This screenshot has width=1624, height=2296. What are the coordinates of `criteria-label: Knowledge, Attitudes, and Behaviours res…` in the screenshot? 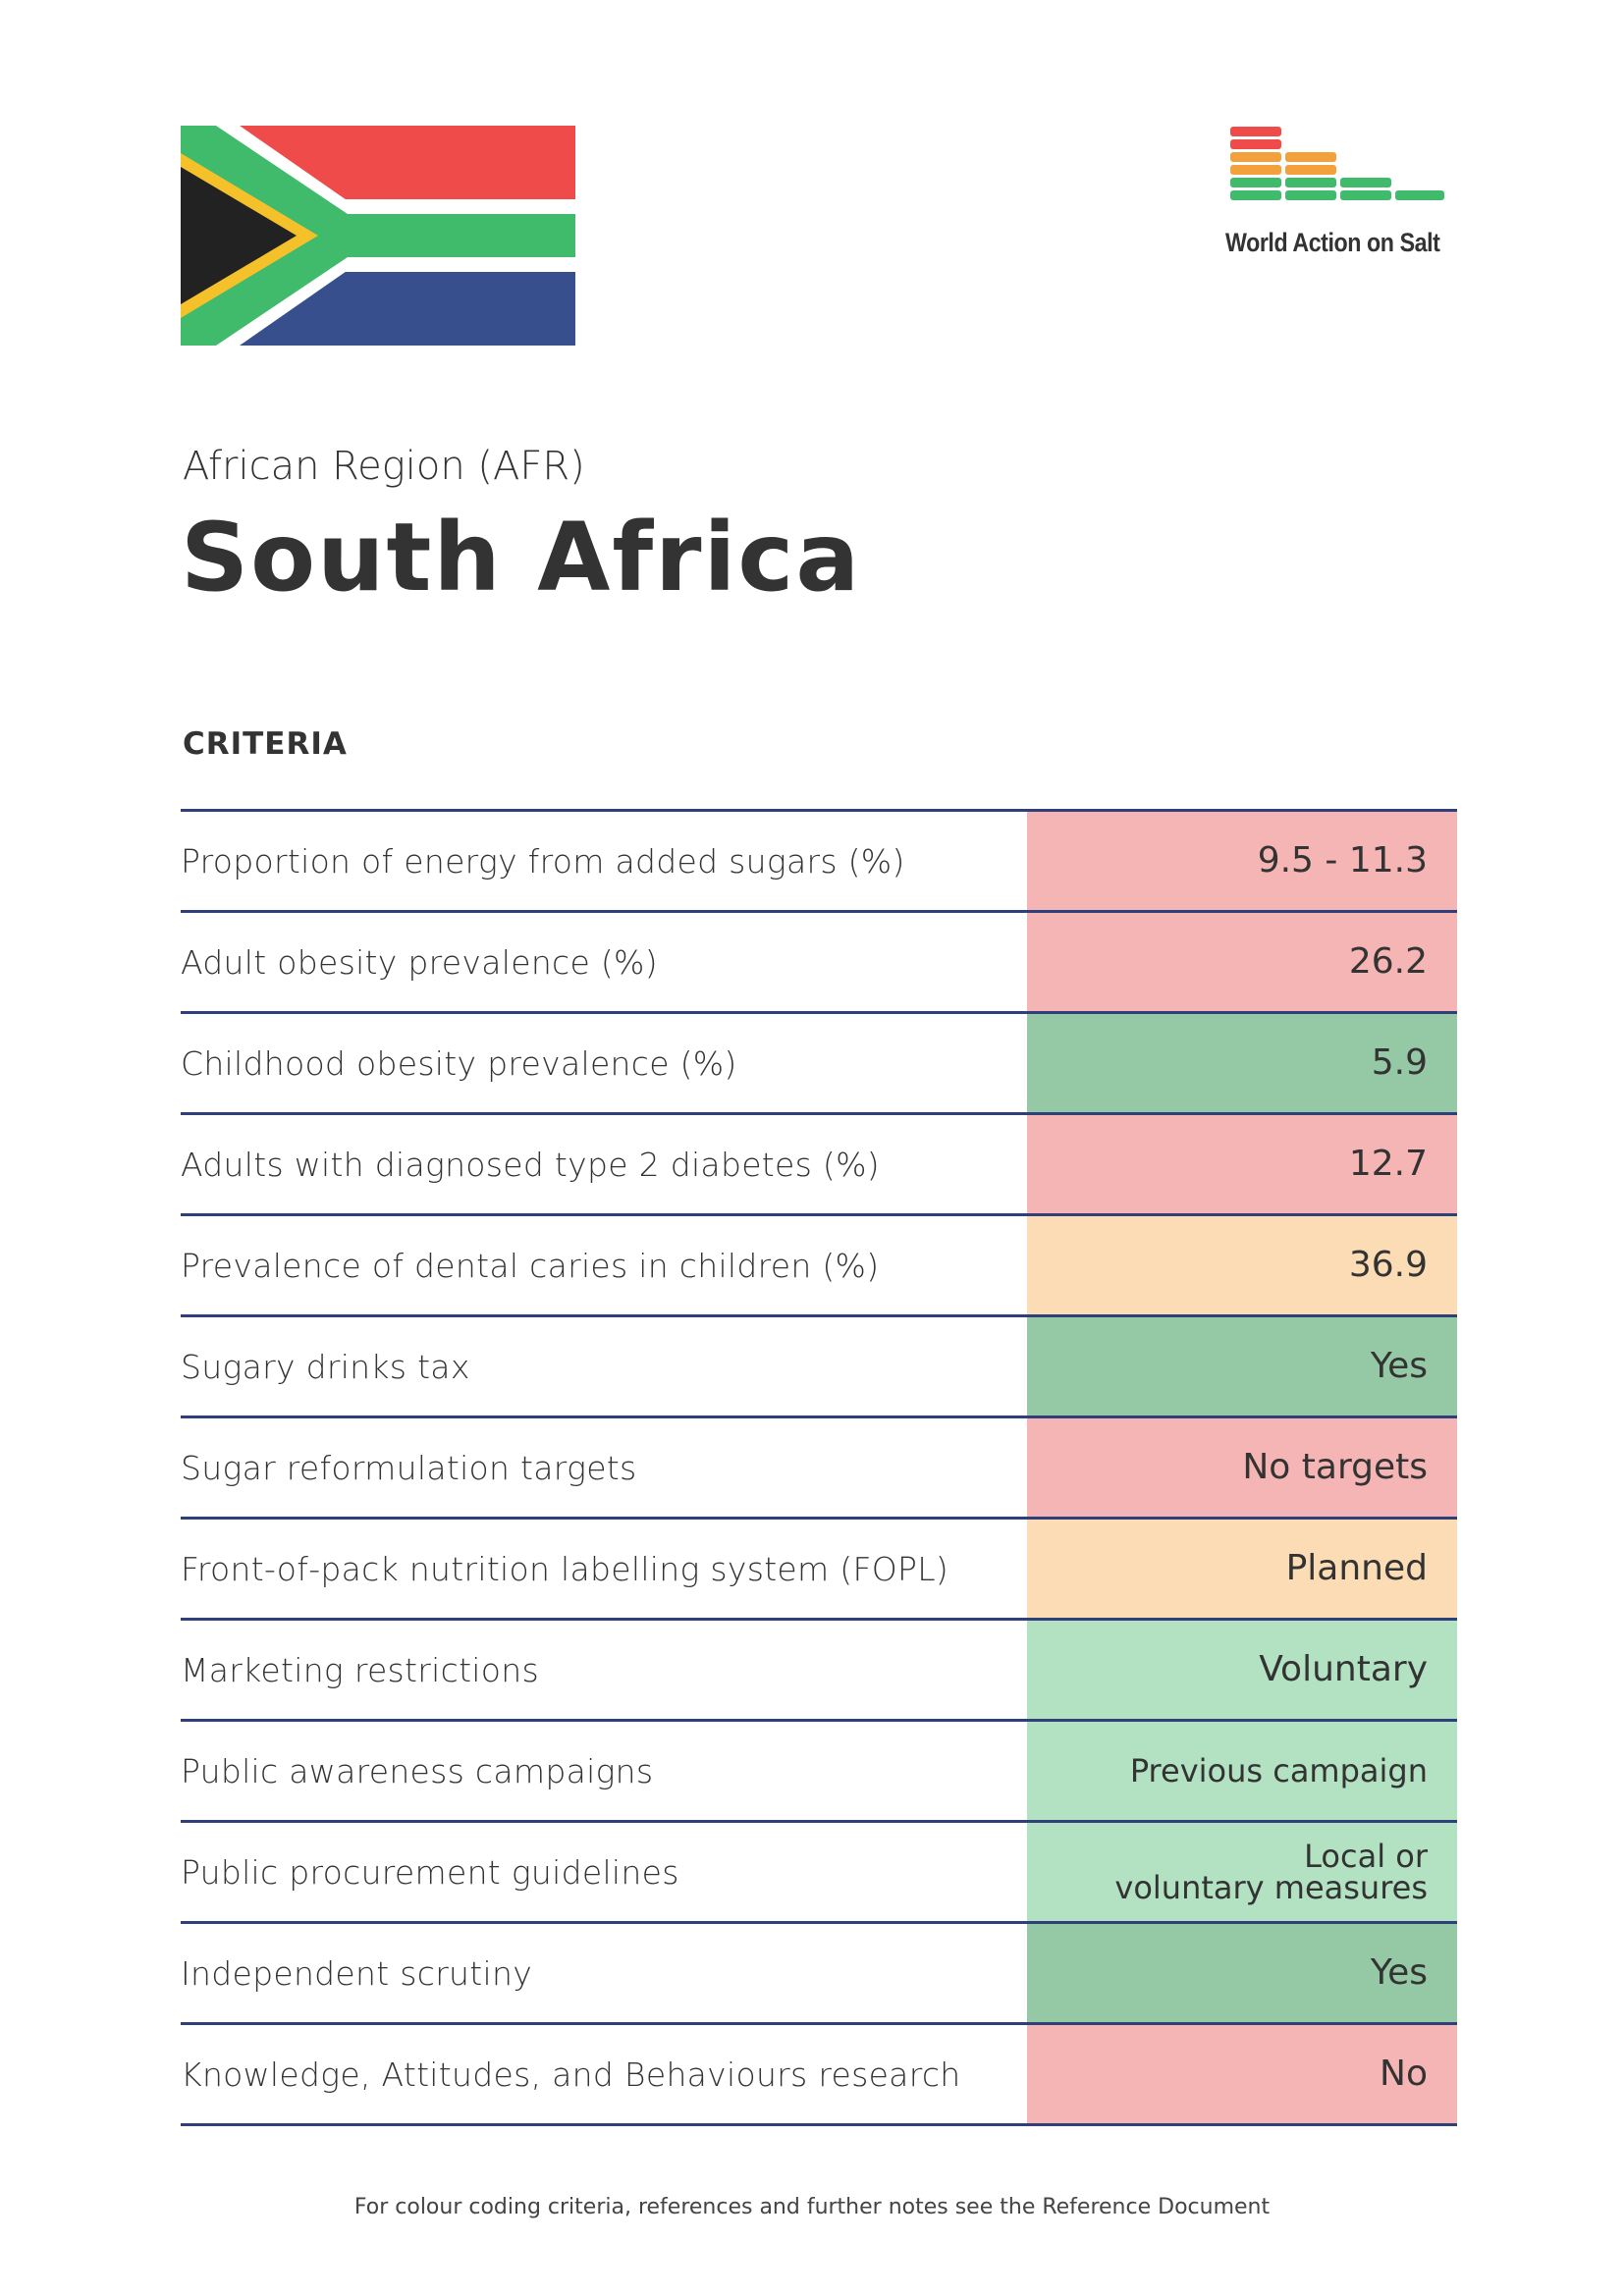 It's located at (571, 2074).